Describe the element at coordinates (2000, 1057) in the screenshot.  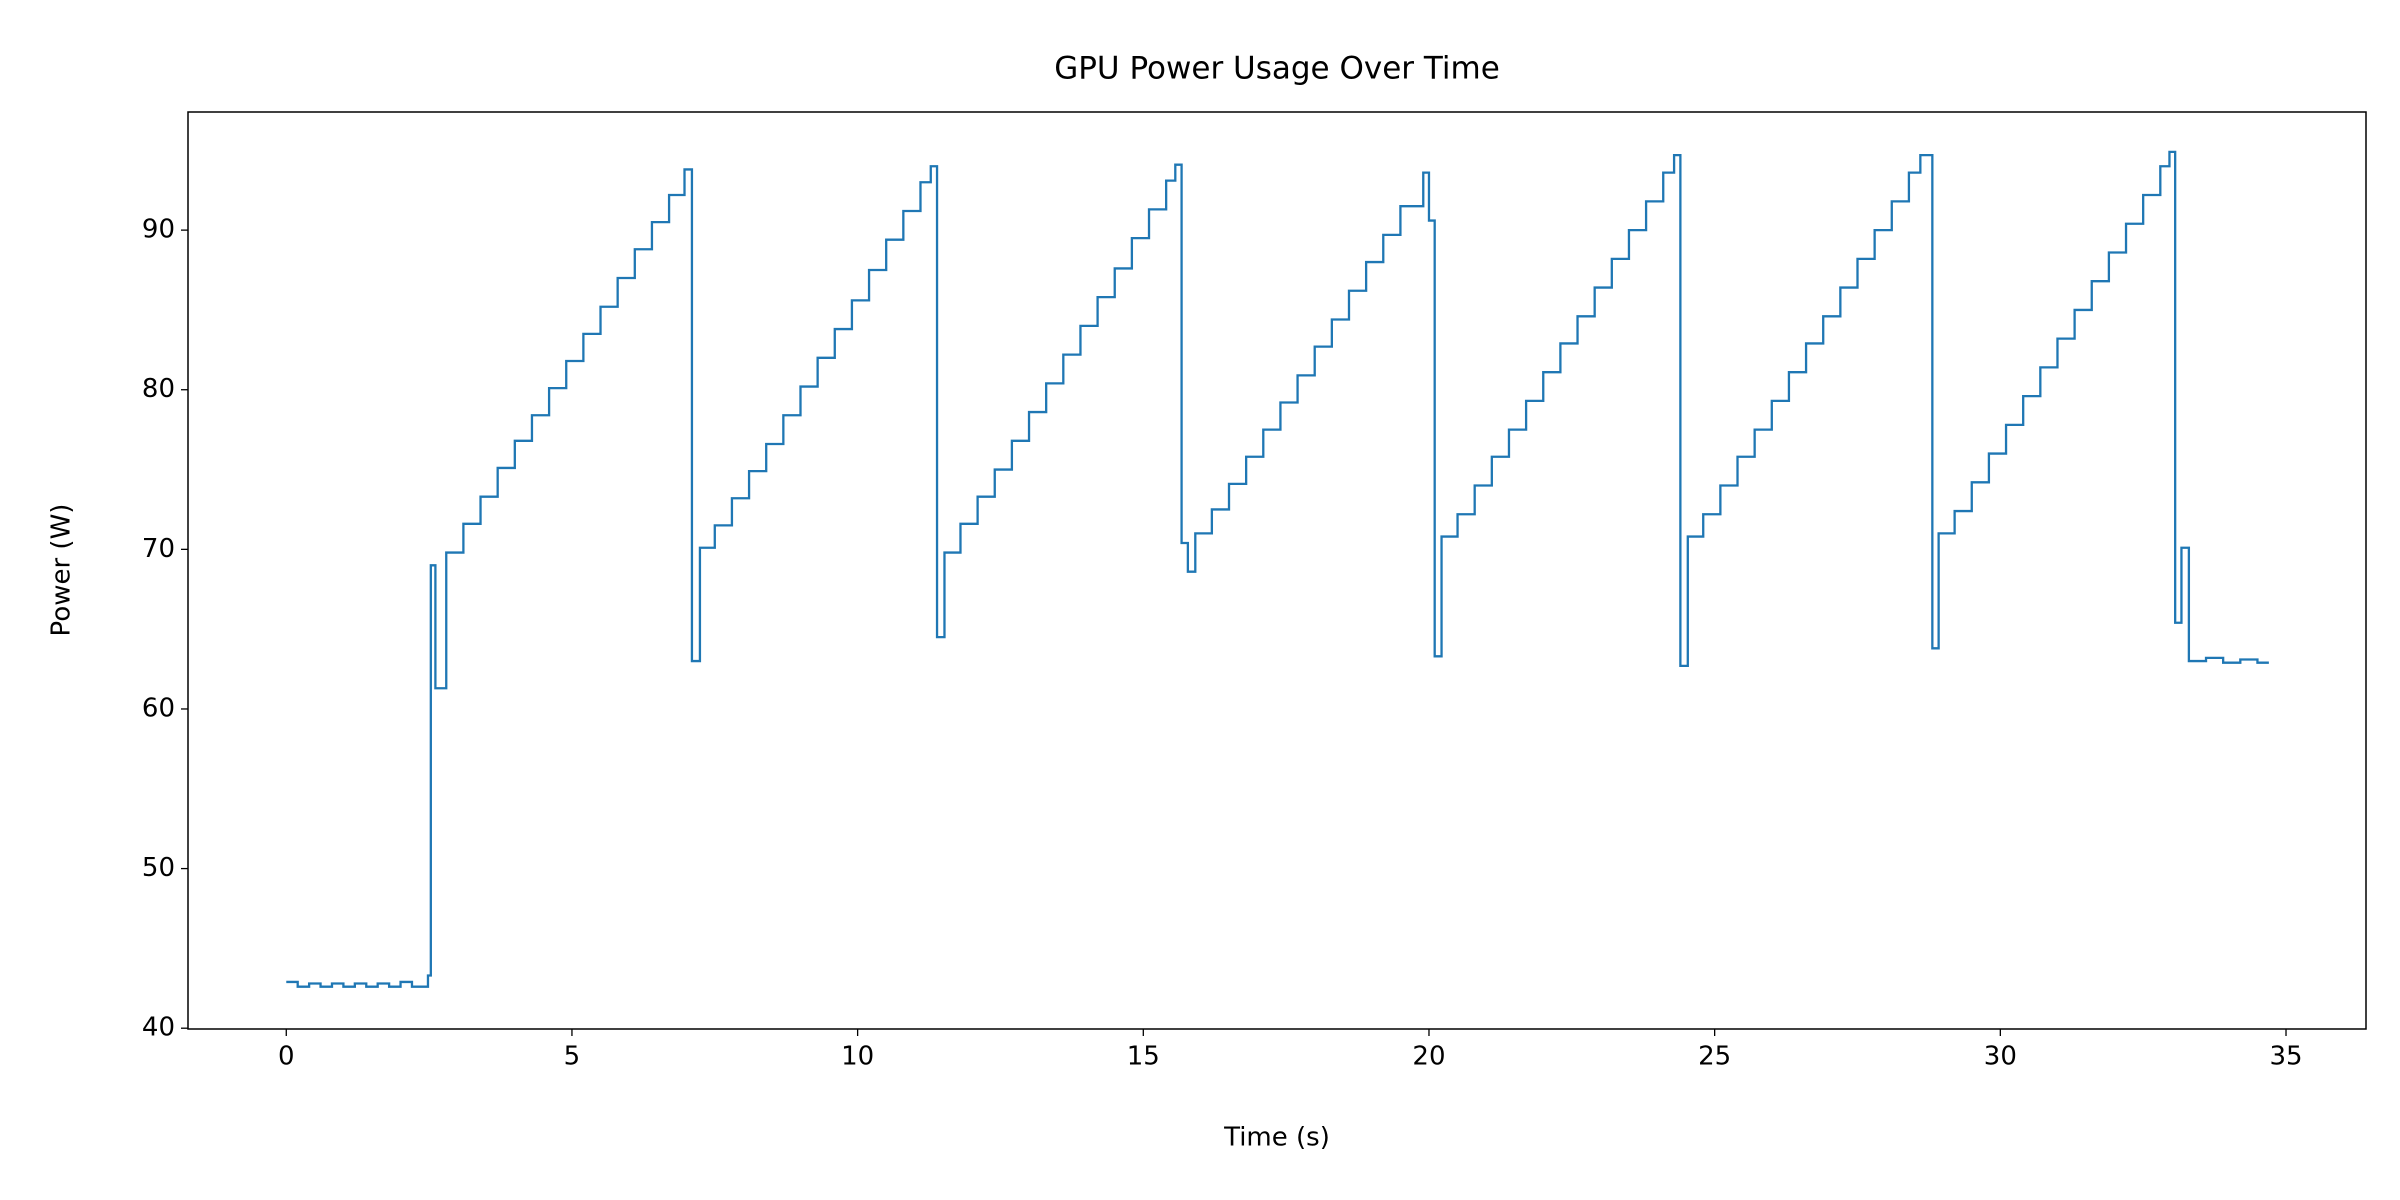
I see `x-tick-label: 30` at that location.